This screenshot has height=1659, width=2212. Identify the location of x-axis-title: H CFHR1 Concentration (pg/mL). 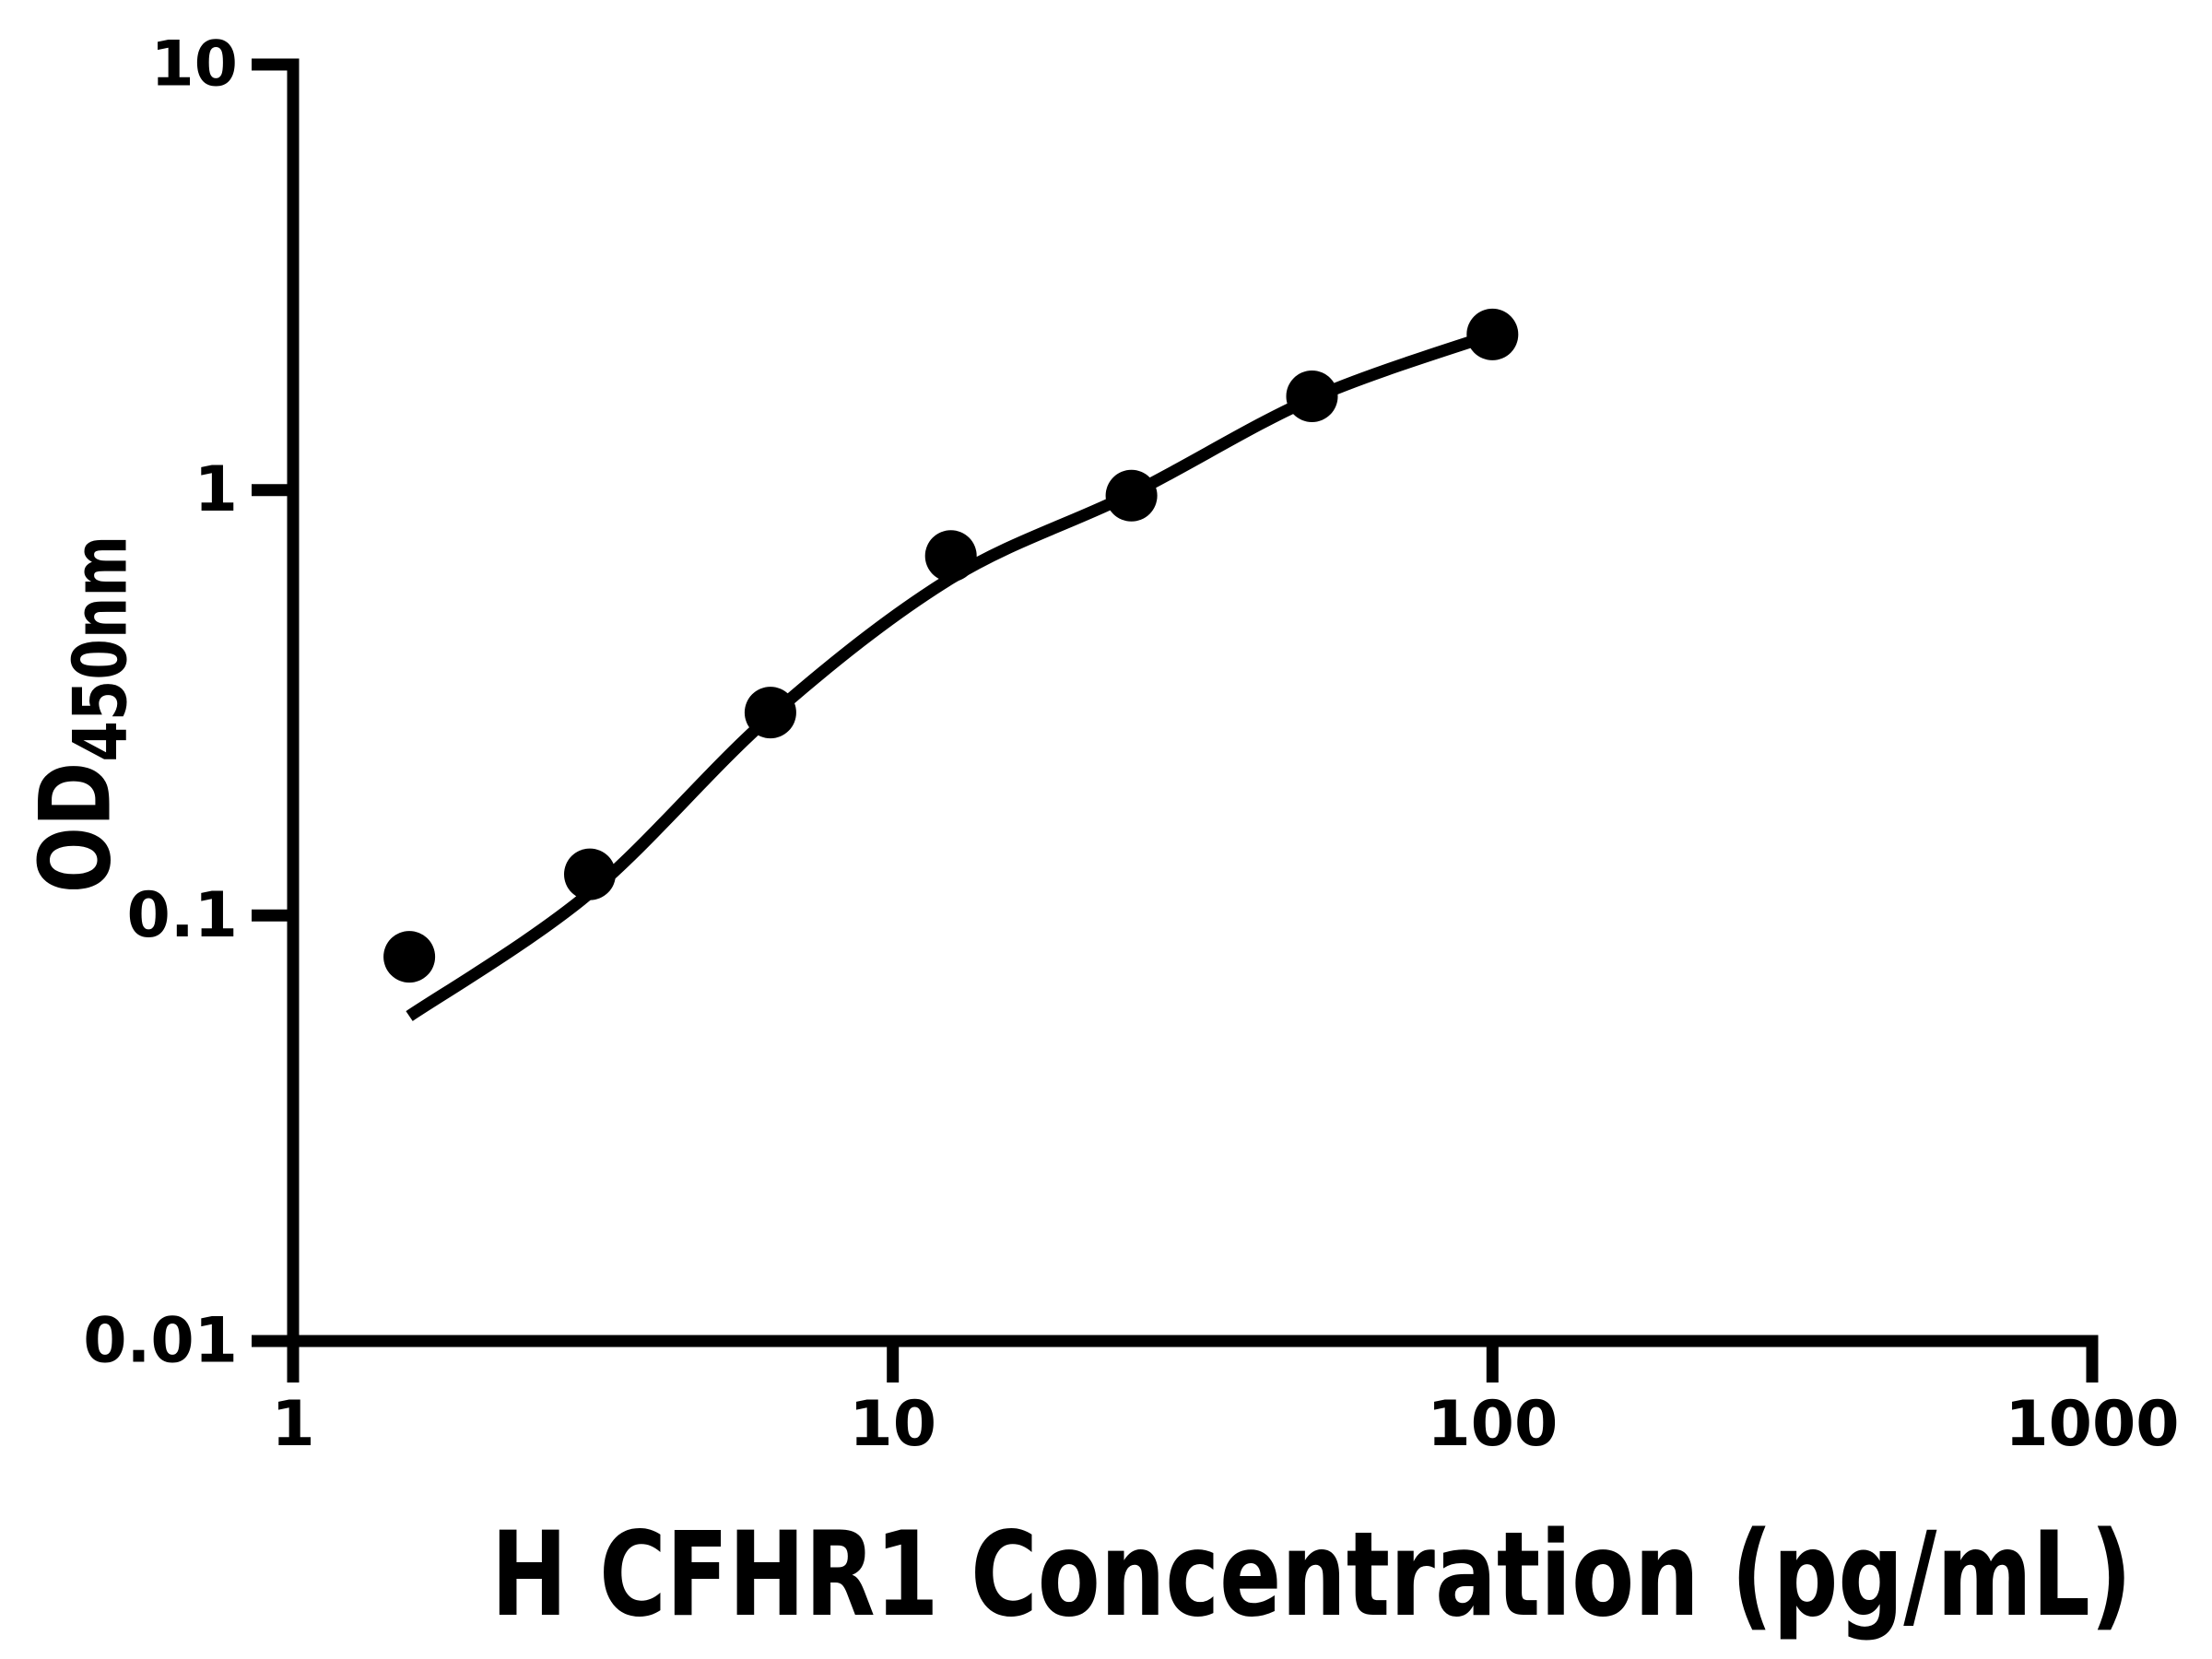
(1311, 1574).